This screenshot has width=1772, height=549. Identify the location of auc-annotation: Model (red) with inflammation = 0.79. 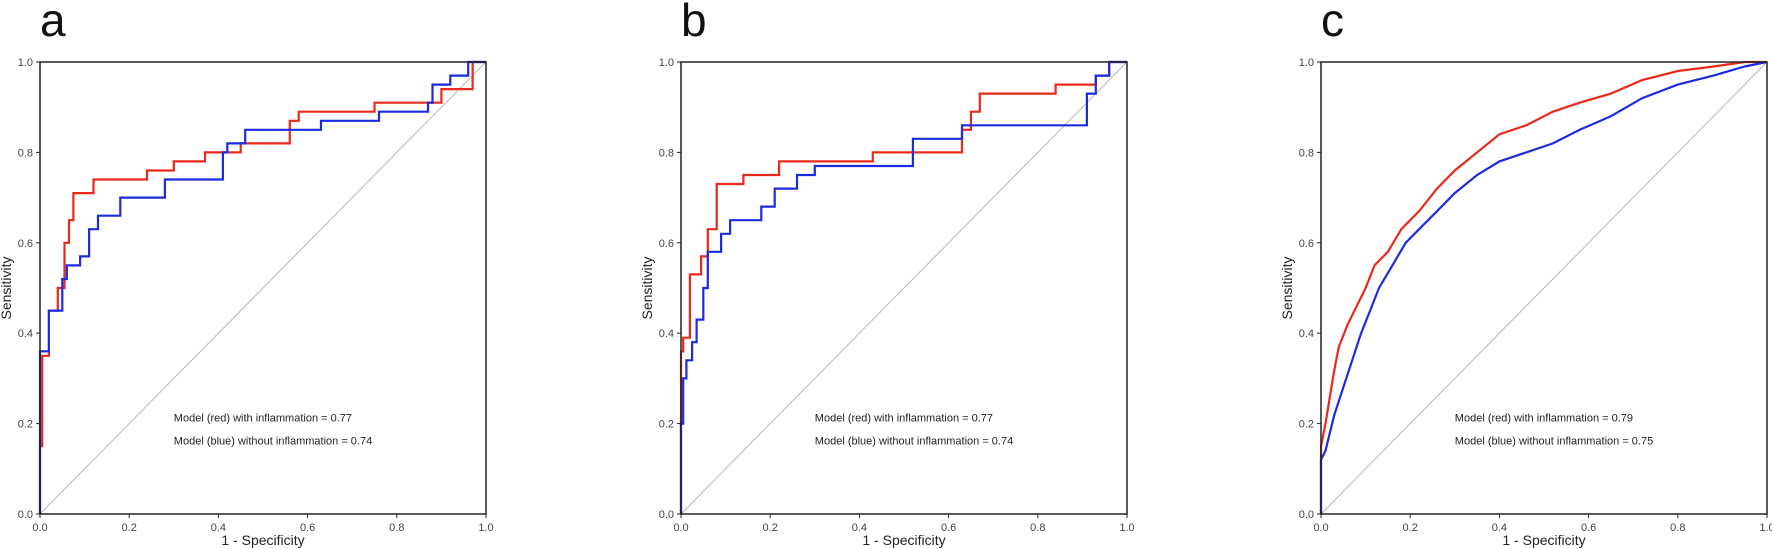
(1544, 418).